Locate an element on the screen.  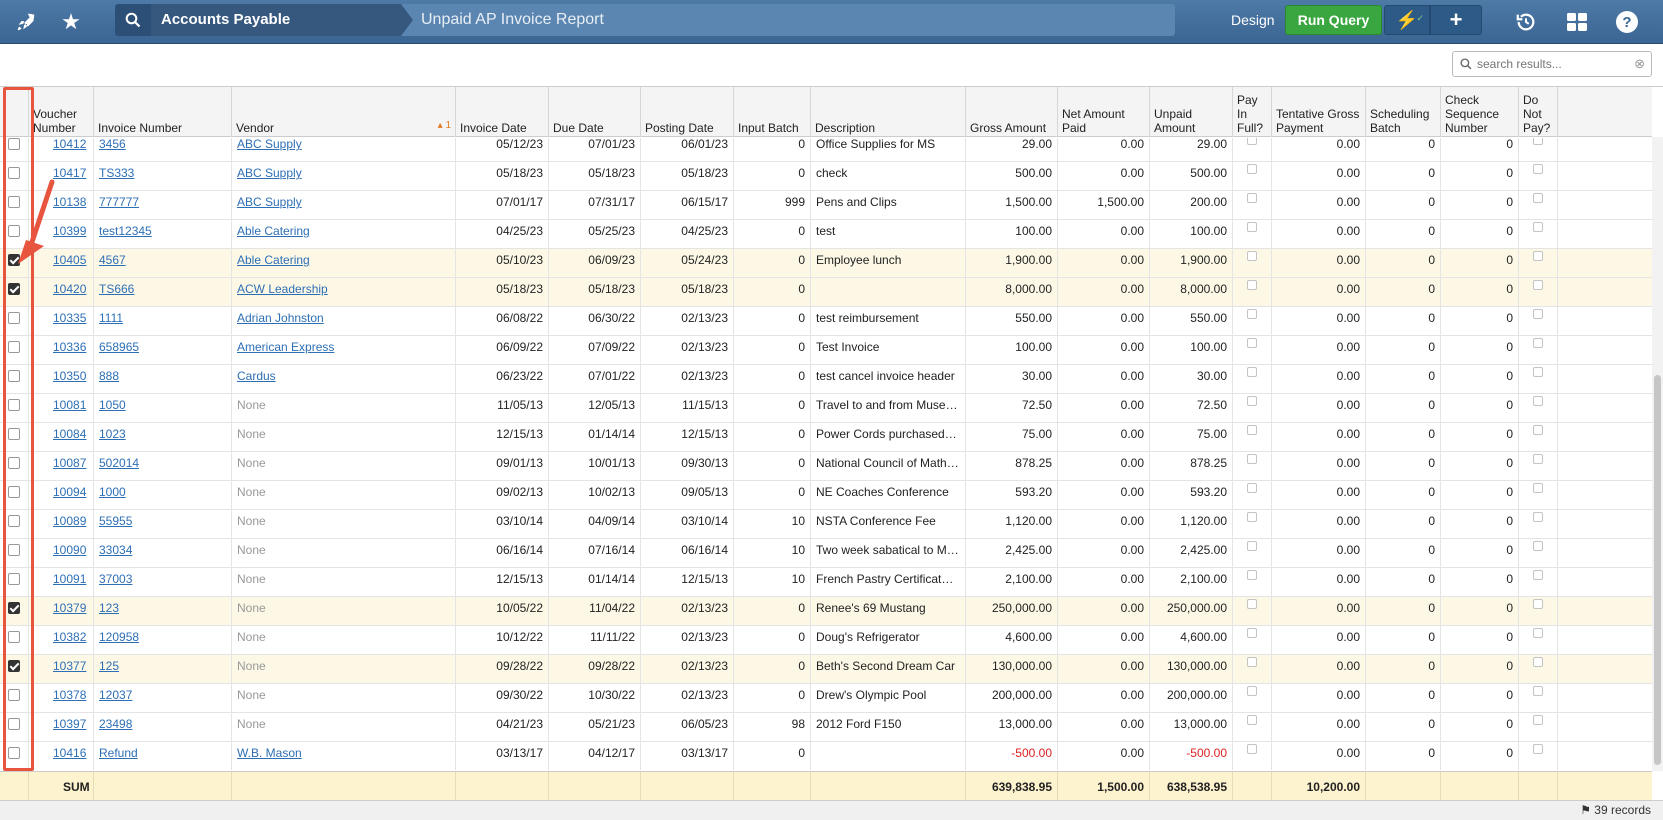
voucher-value: 10412 is located at coordinates (70, 144).